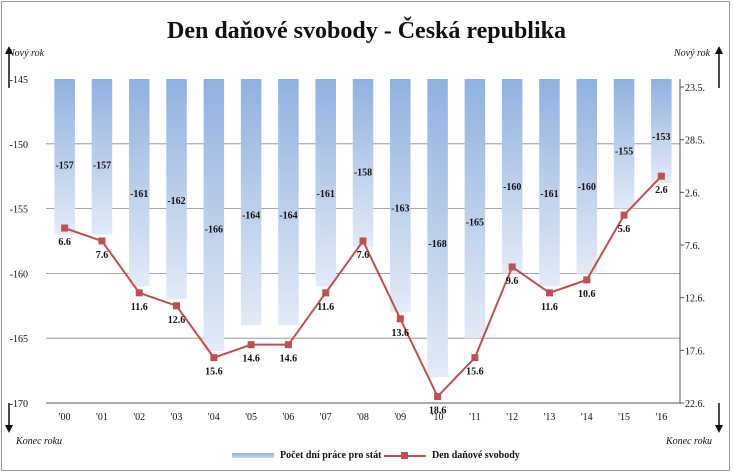  I want to click on line-data-label: 6.6, so click(64, 242).